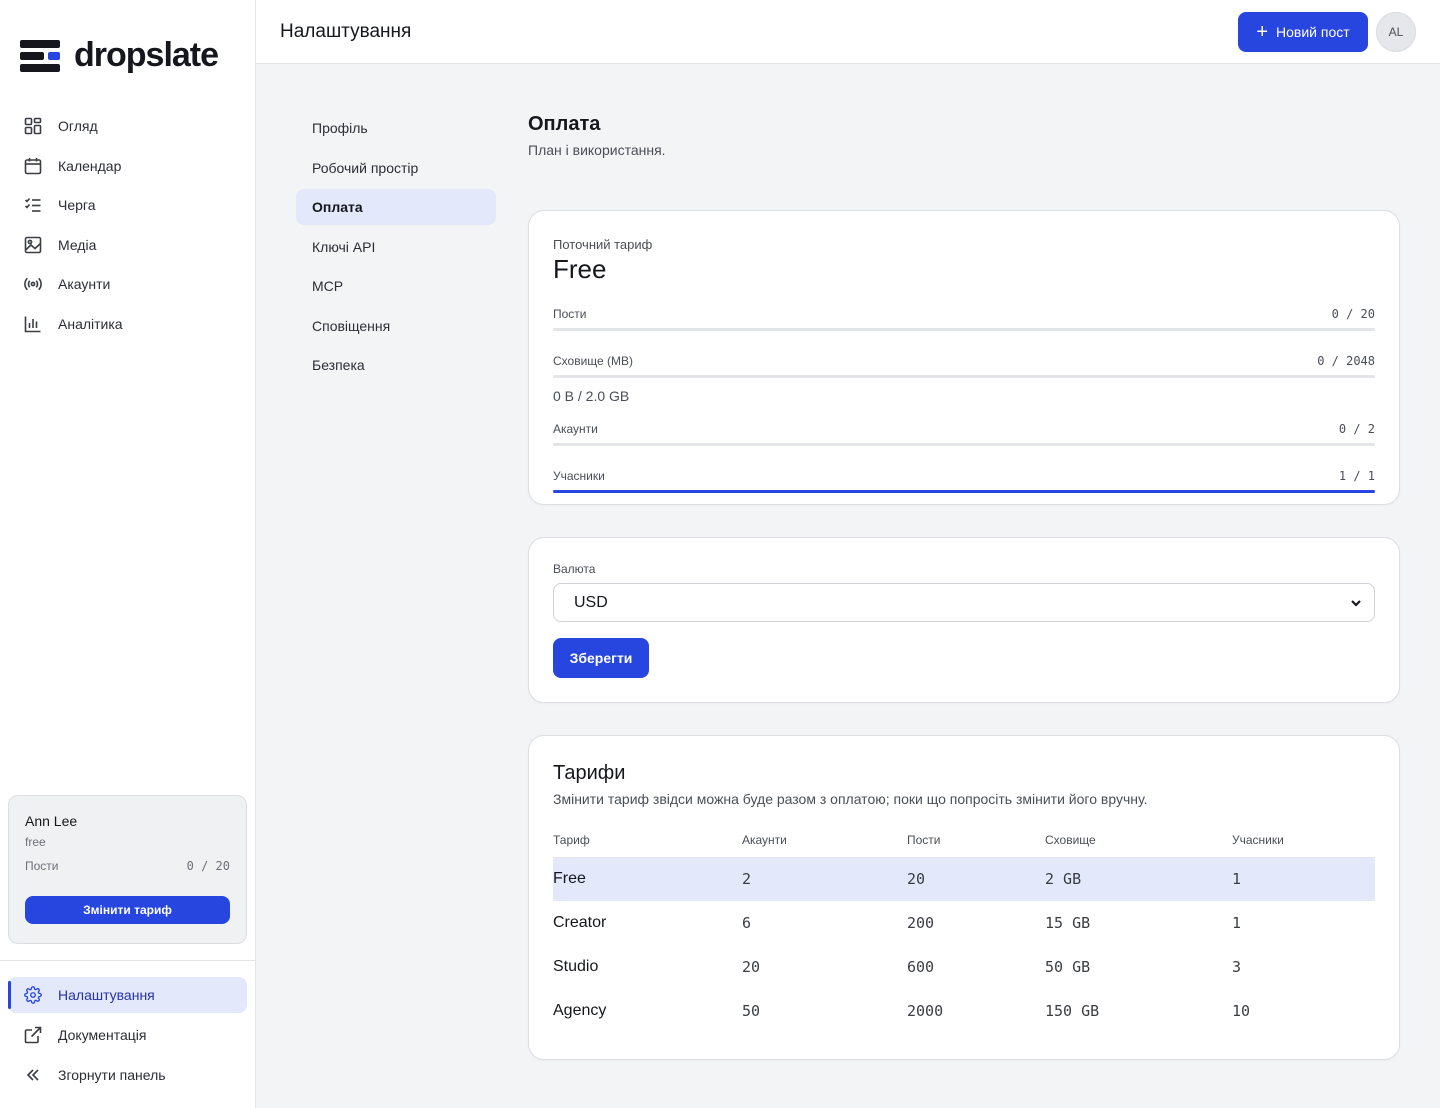  Describe the element at coordinates (33, 244) in the screenshot. I see `image-icon` at that location.